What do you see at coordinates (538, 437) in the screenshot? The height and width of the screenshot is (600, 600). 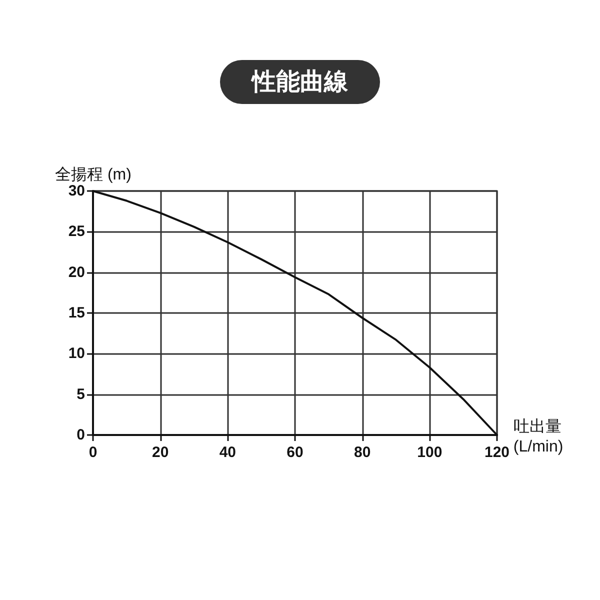 I see `x-axis-title: 吐出量 (L/min)` at bounding box center [538, 437].